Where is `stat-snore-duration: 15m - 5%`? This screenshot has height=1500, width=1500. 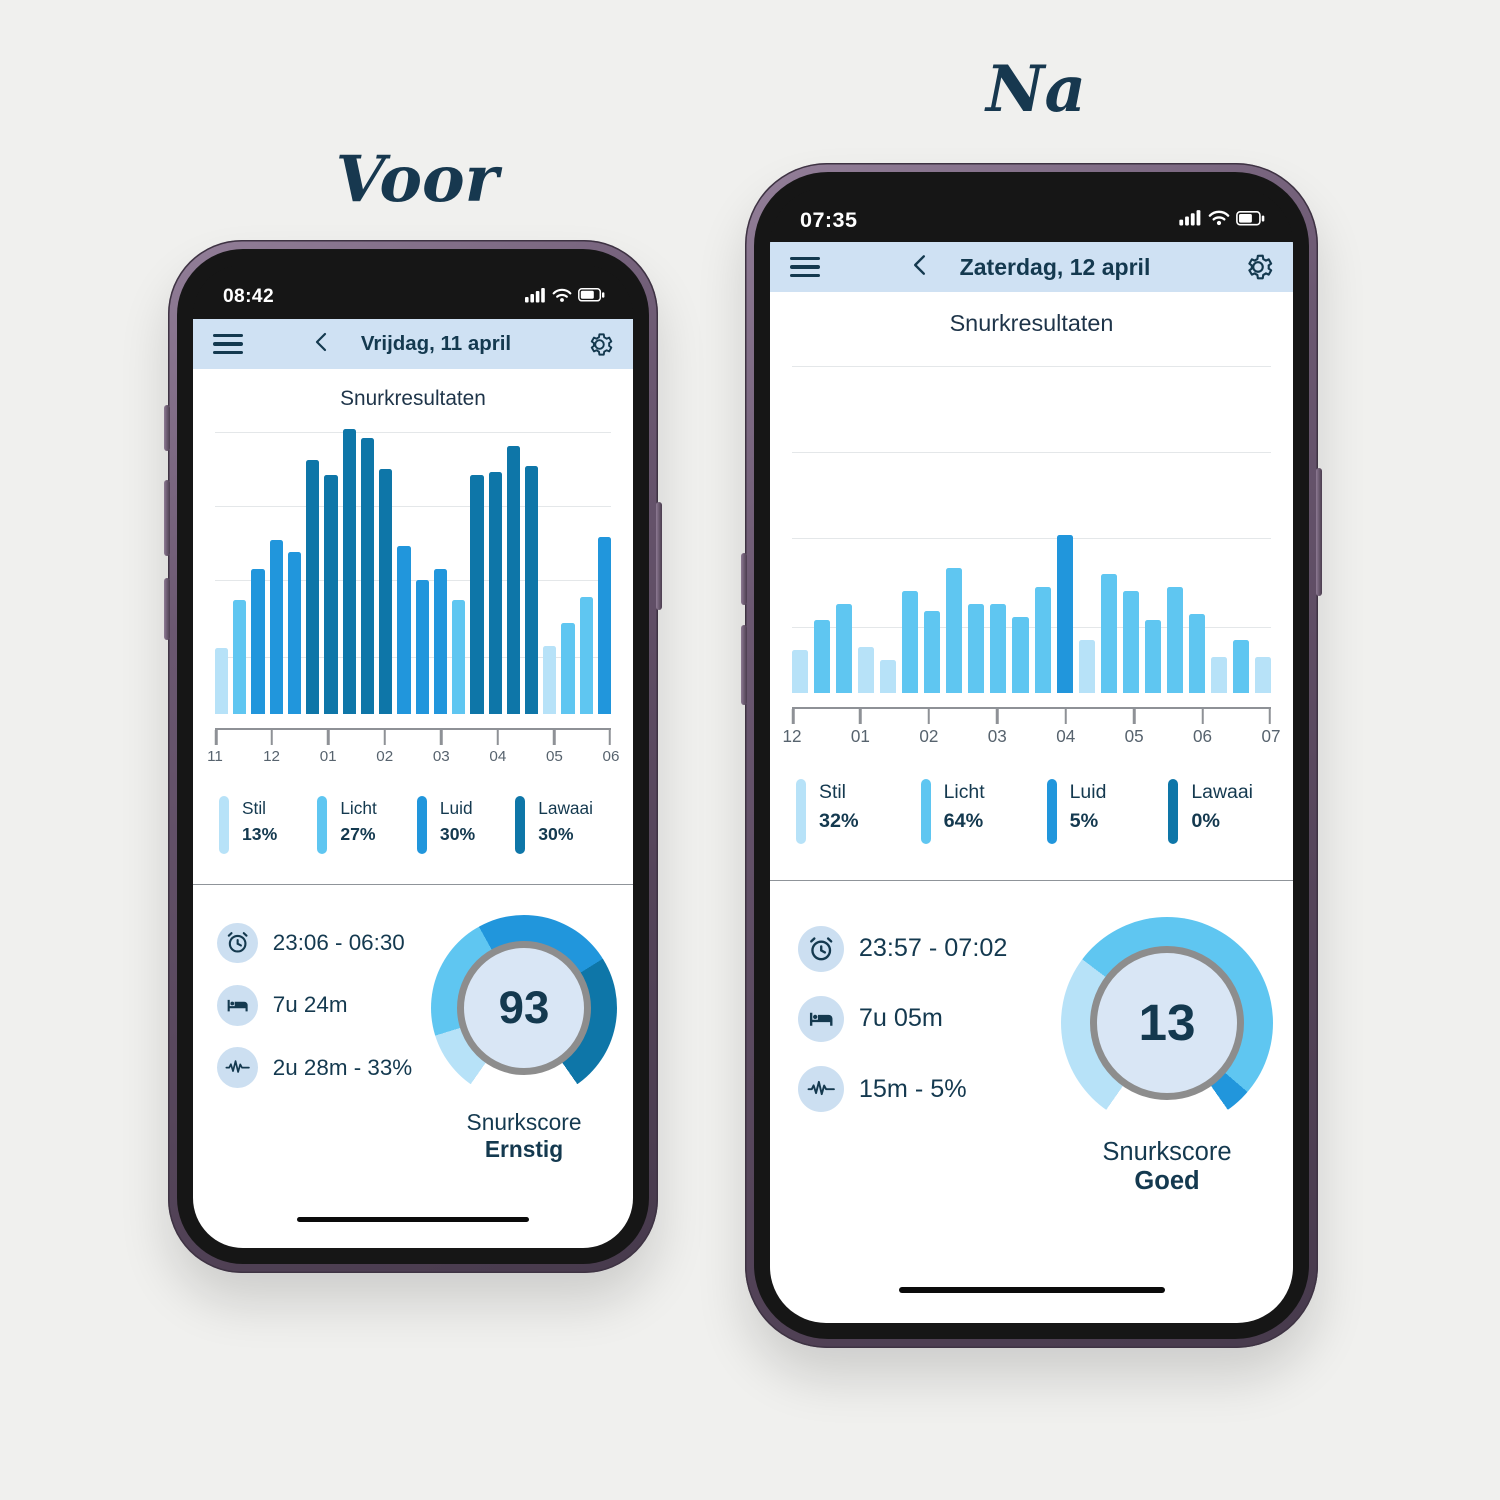
stat-snore-duration: 15m - 5% is located at coordinates (924, 1089).